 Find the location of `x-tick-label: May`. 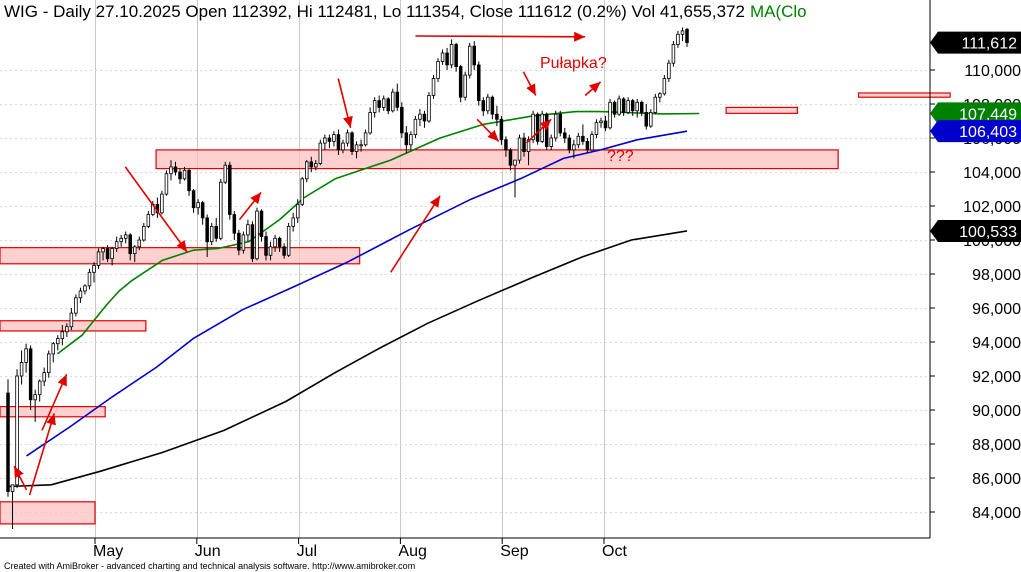

x-tick-label: May is located at coordinates (108, 551).